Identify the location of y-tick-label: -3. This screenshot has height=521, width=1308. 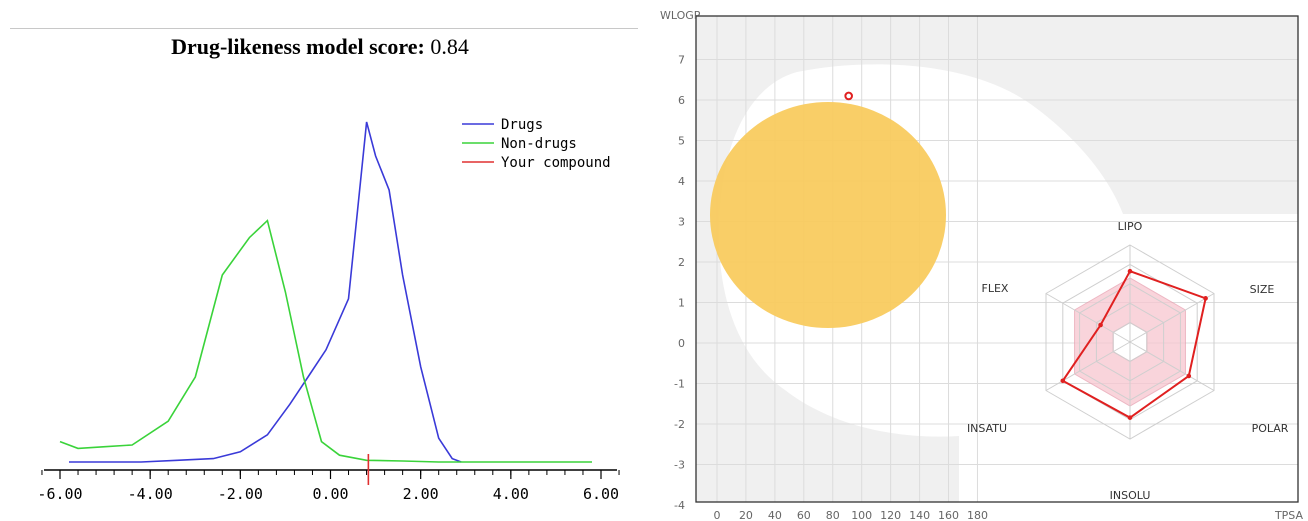
(679, 465).